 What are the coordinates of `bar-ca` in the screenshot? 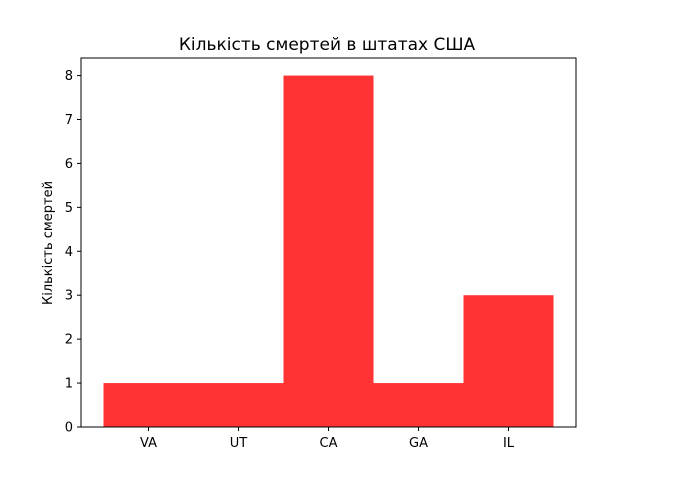 It's located at (328, 251).